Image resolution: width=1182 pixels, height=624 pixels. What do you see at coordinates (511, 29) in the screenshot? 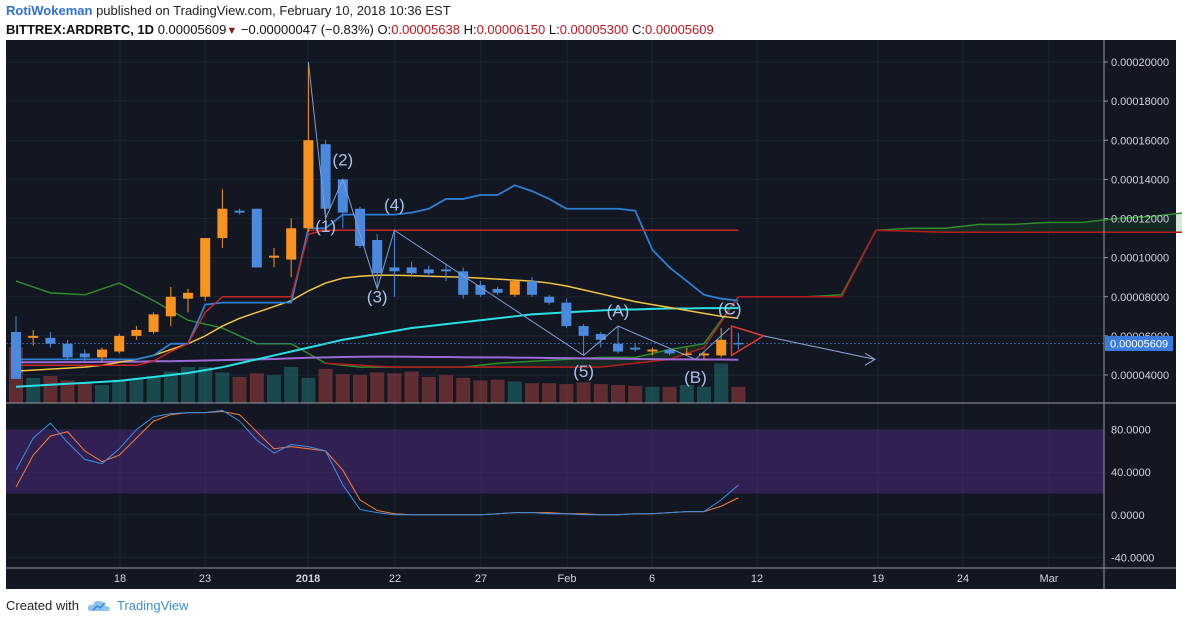
I see `high-value: 0.00006150` at bounding box center [511, 29].